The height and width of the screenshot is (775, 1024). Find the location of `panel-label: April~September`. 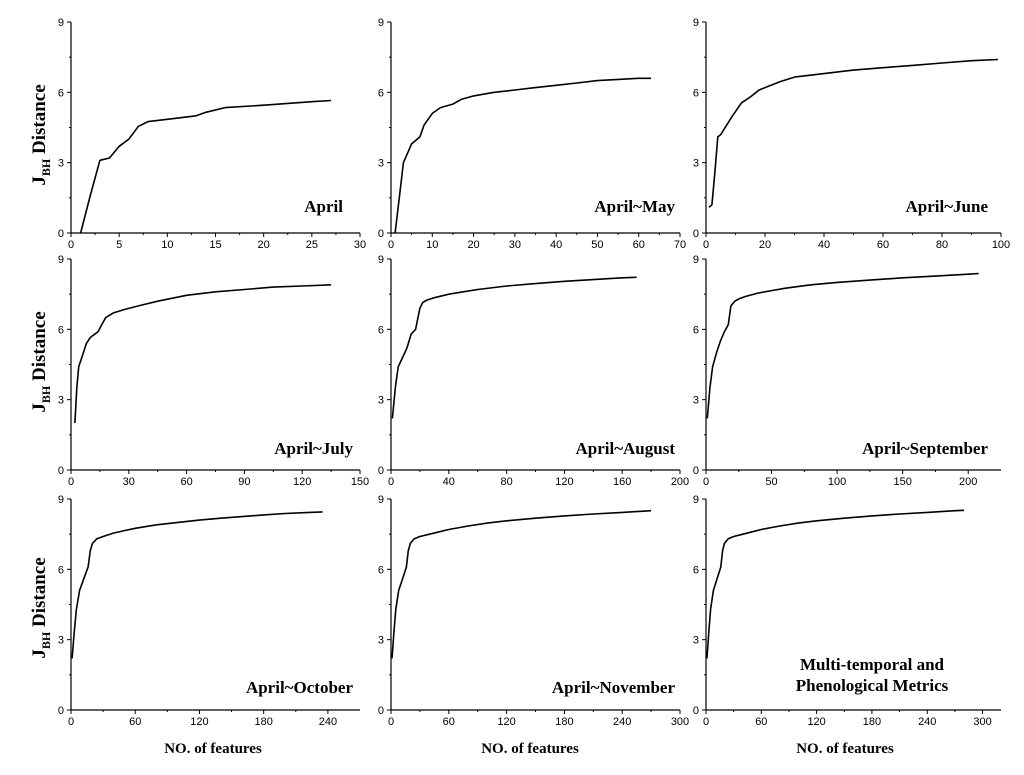

panel-label: April~September is located at coordinates (925, 448).